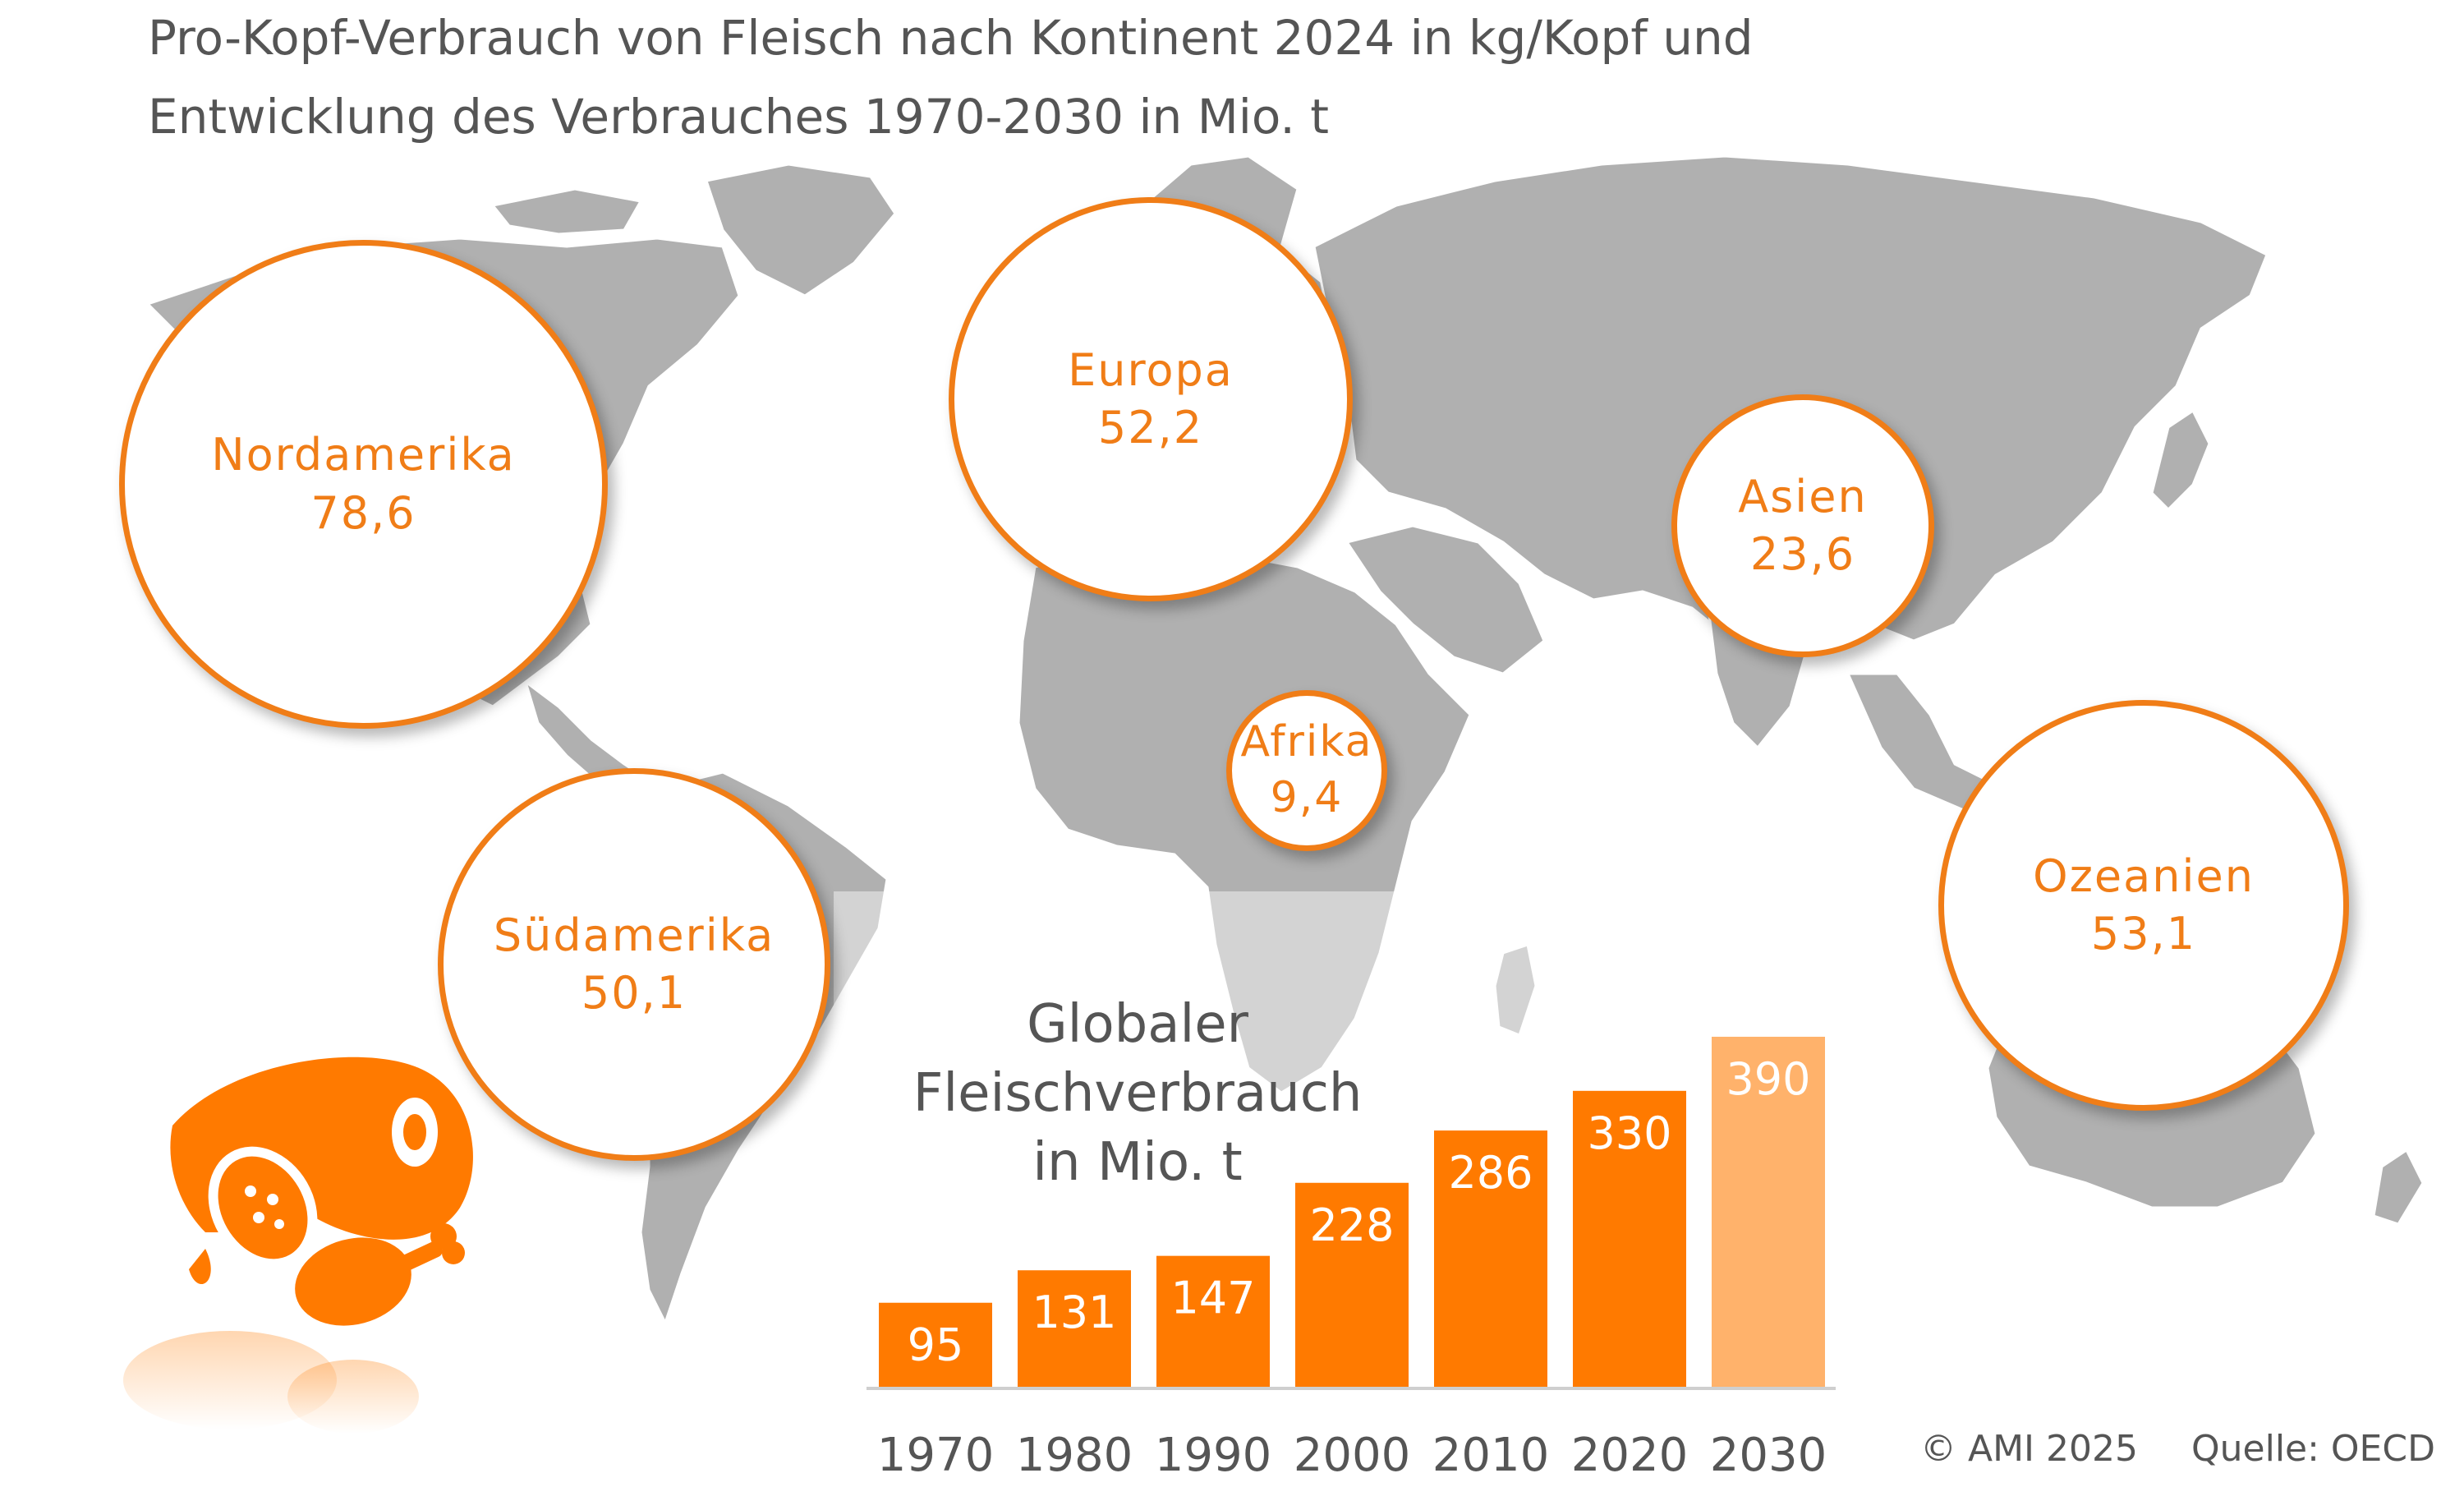 The height and width of the screenshot is (1487, 2464). Describe the element at coordinates (634, 964) in the screenshot. I see `bubble-suedamerika: Südamerika 50,1` at that location.